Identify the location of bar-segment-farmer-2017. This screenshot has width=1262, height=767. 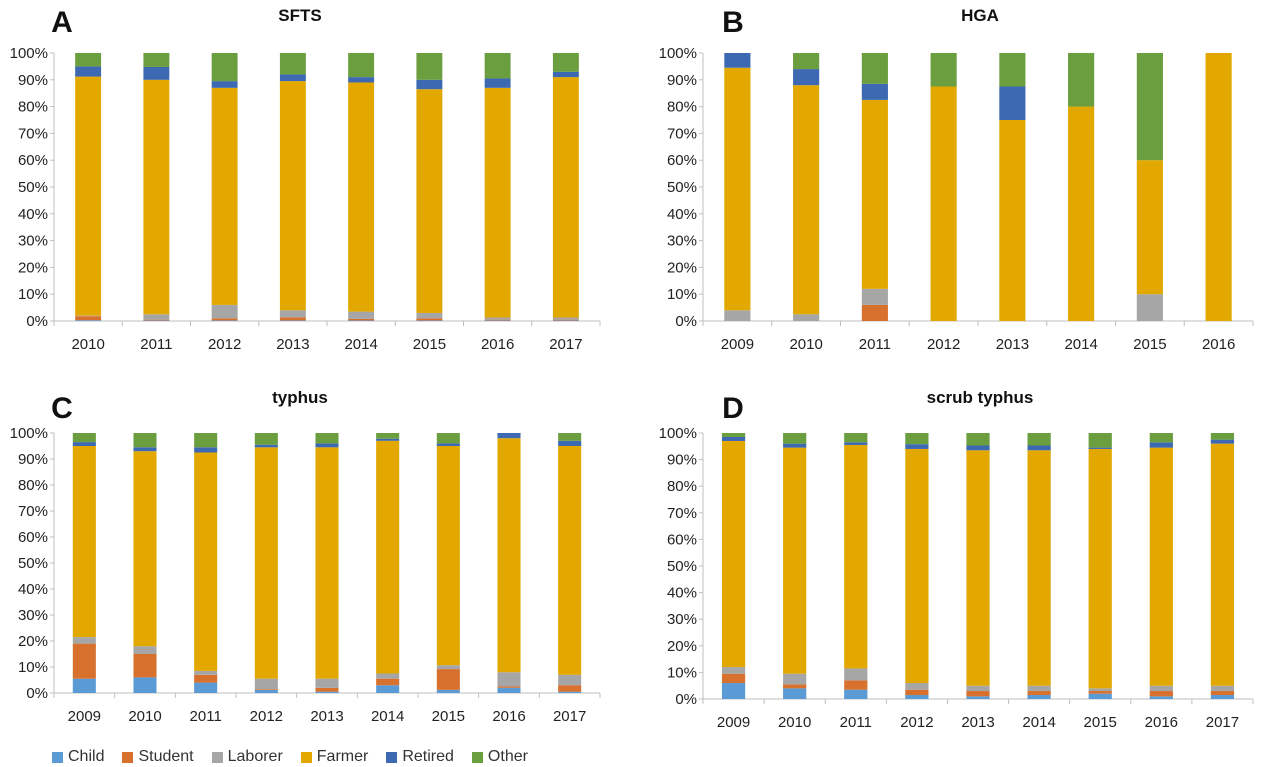
(1222, 564).